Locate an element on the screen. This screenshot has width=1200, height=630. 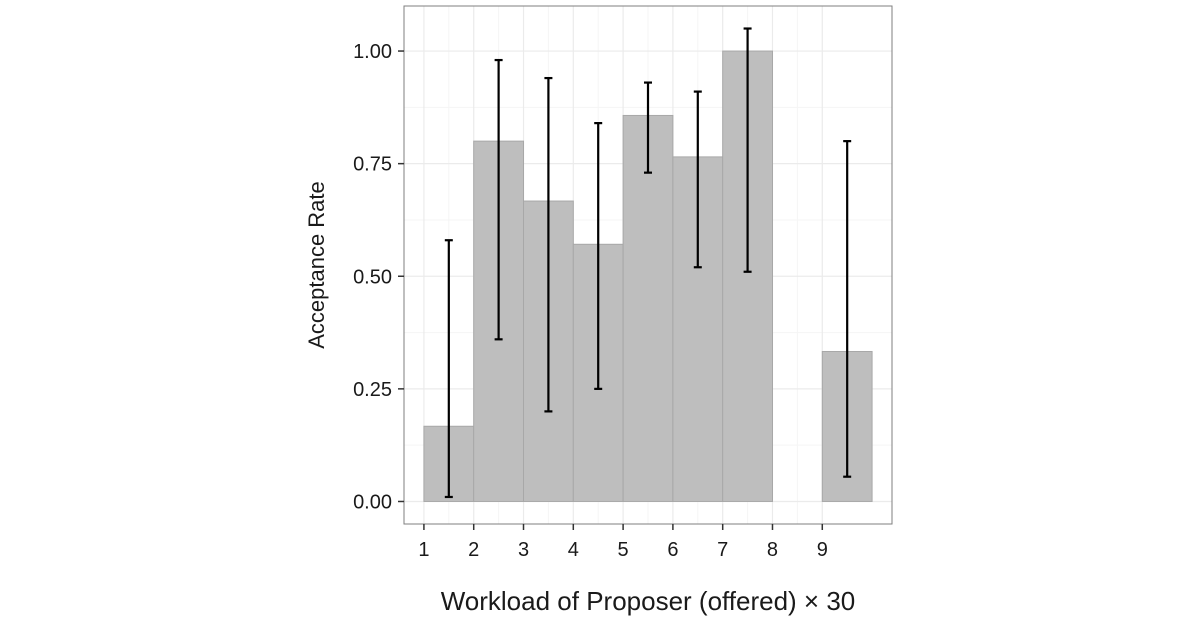
x-tick-label: 6 is located at coordinates (672, 550).